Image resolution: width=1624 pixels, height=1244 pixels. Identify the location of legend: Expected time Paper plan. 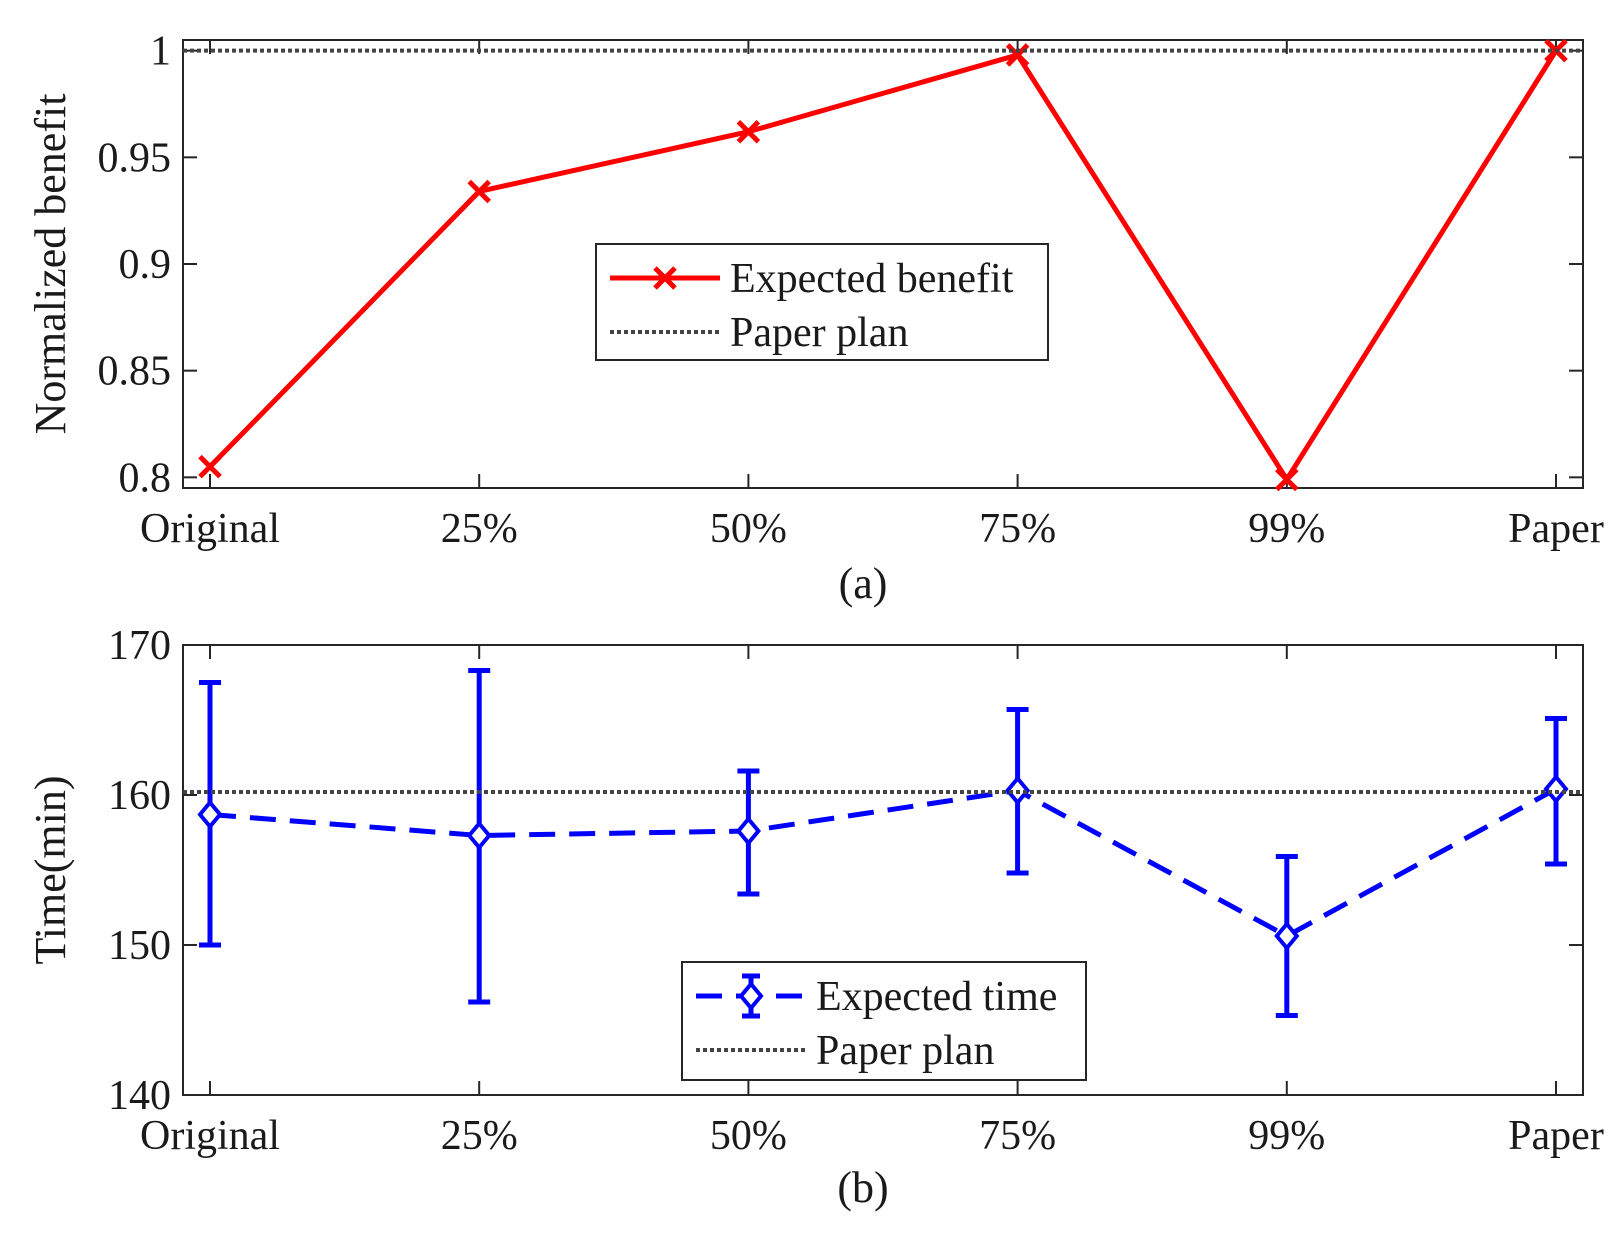
(884, 1021).